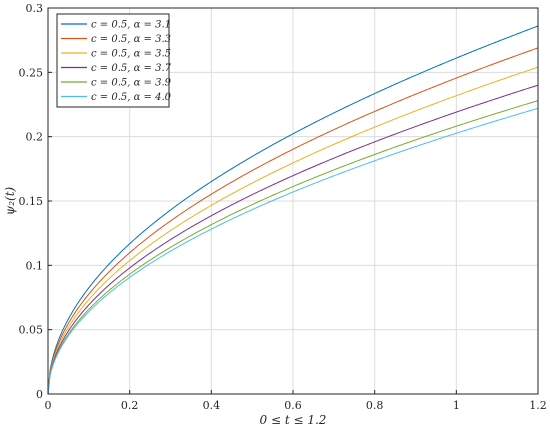 The width and height of the screenshot is (550, 432). Describe the element at coordinates (35, 8) in the screenshot. I see `y-tick-label-6: 0.3` at that location.